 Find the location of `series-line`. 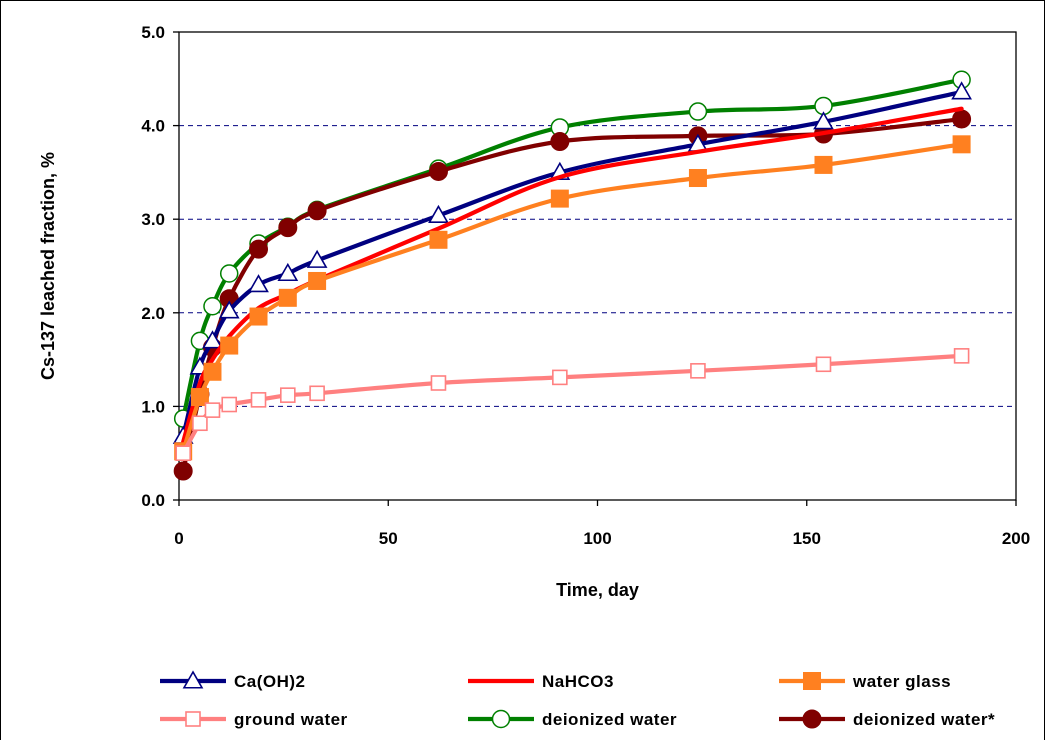

series-line is located at coordinates (572, 404).